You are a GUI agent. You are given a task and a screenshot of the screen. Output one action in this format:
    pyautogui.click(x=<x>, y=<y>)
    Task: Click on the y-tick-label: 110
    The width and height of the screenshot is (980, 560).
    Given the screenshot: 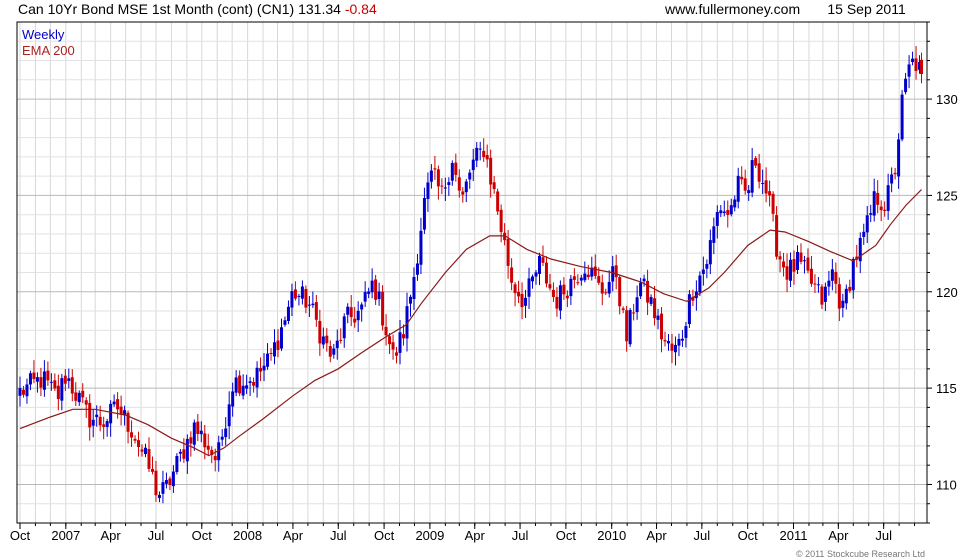 What is the action you would take?
    pyautogui.click(x=946, y=484)
    